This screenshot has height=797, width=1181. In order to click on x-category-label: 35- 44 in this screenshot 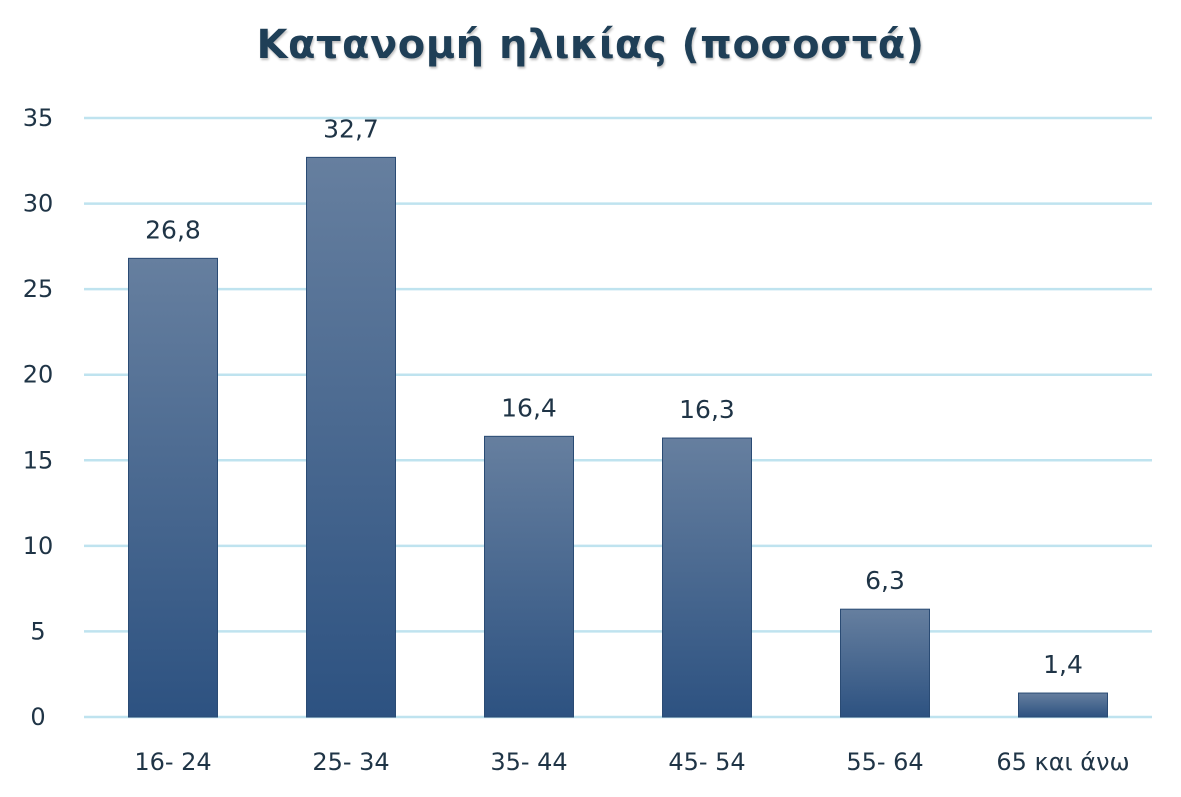, I will do `click(528, 762)`.